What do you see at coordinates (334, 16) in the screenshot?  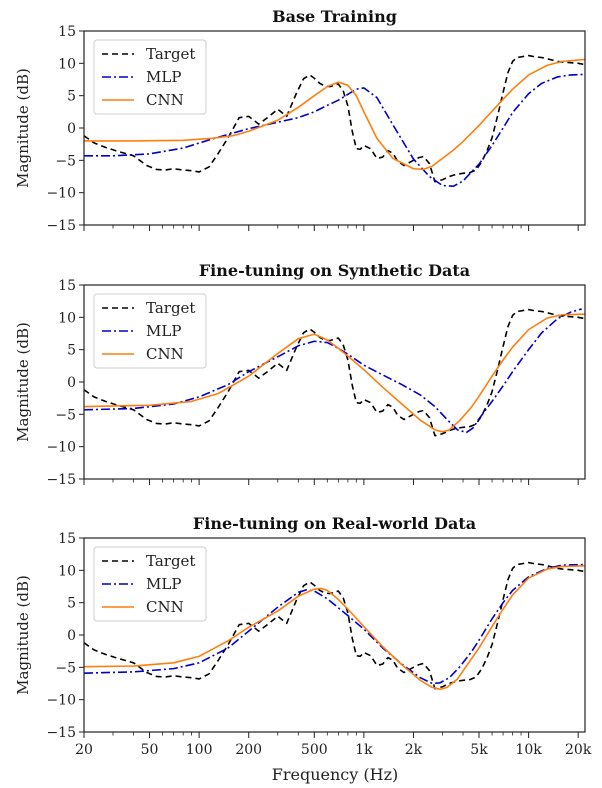 I see `chart-title: Base Training` at bounding box center [334, 16].